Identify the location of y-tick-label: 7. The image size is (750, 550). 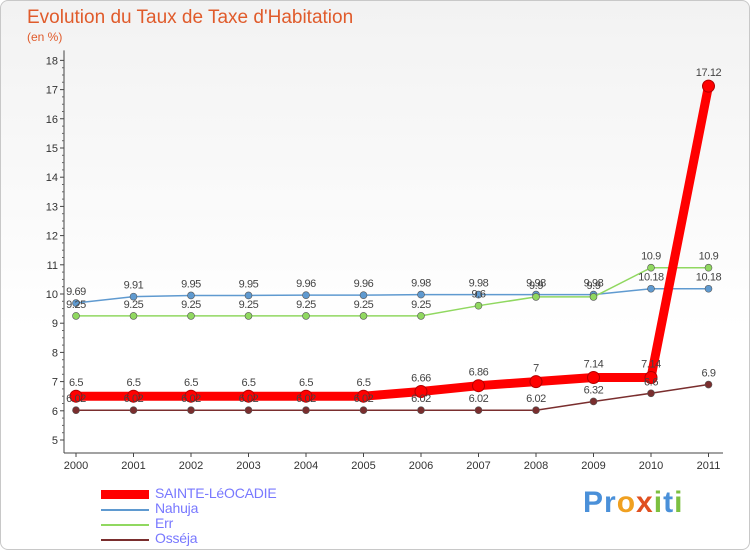
(55, 383).